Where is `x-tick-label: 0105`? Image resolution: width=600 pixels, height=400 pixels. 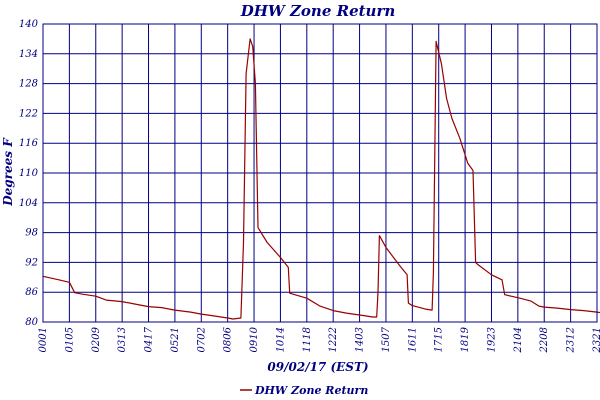 x-tick-label: 0105 is located at coordinates (69, 339).